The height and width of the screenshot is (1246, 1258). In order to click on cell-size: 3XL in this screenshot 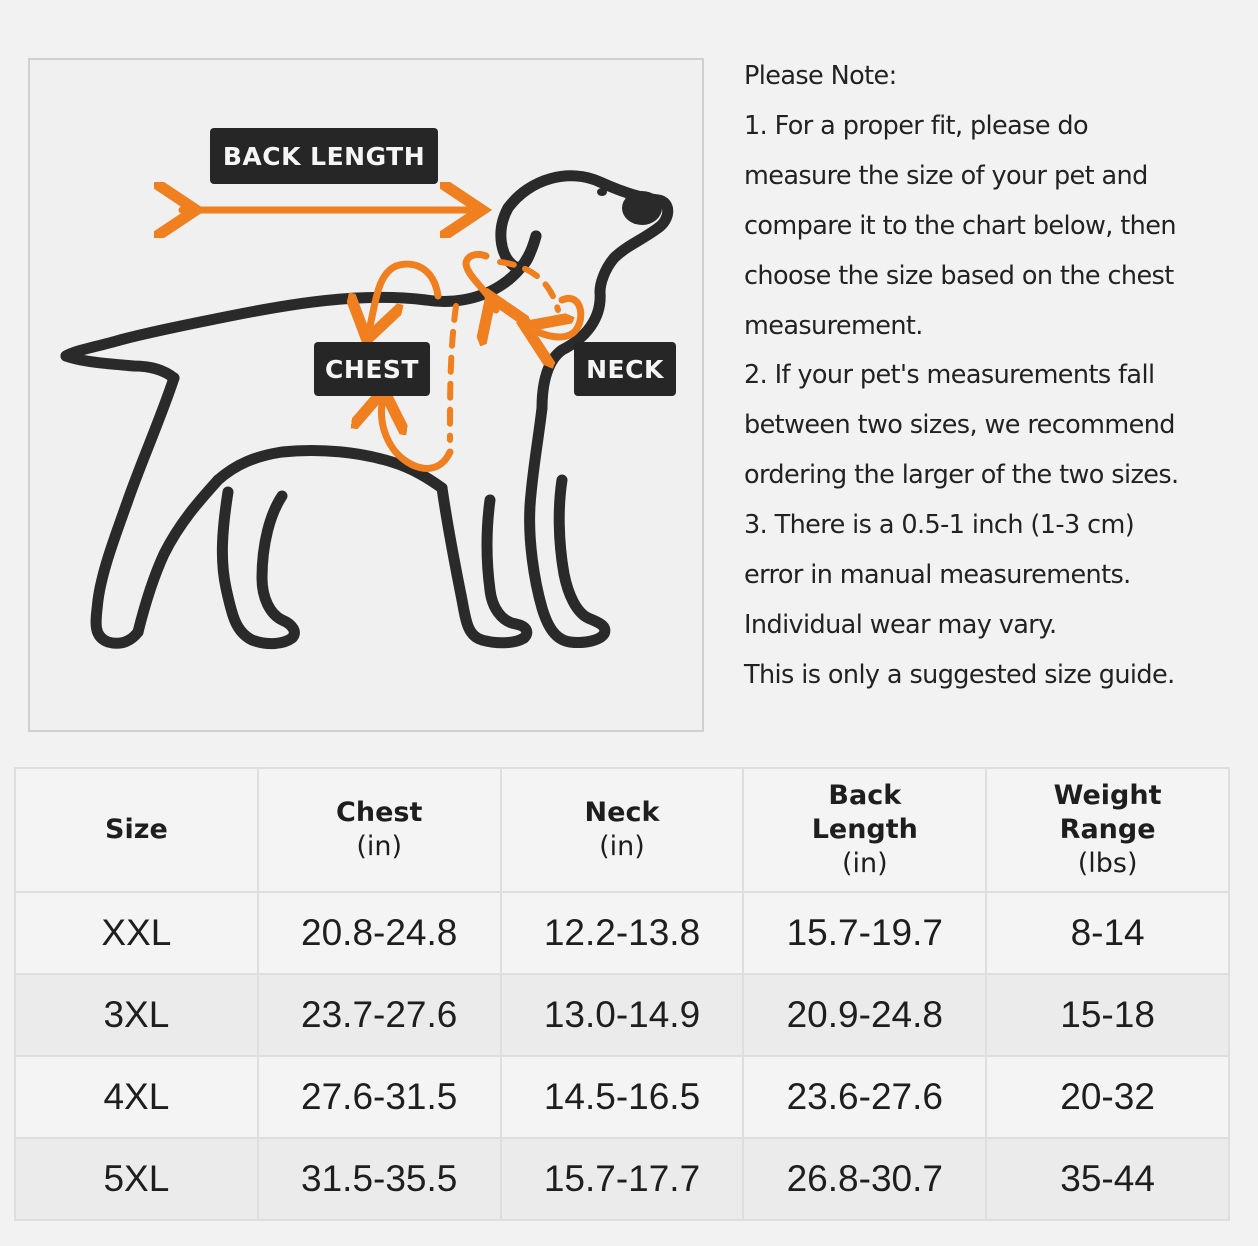, I will do `click(136, 1015)`.